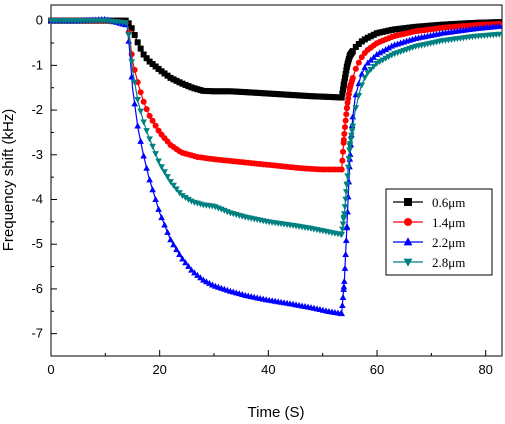 This screenshot has width=505, height=424. I want to click on legend-label: 2.2μm, so click(448, 242).